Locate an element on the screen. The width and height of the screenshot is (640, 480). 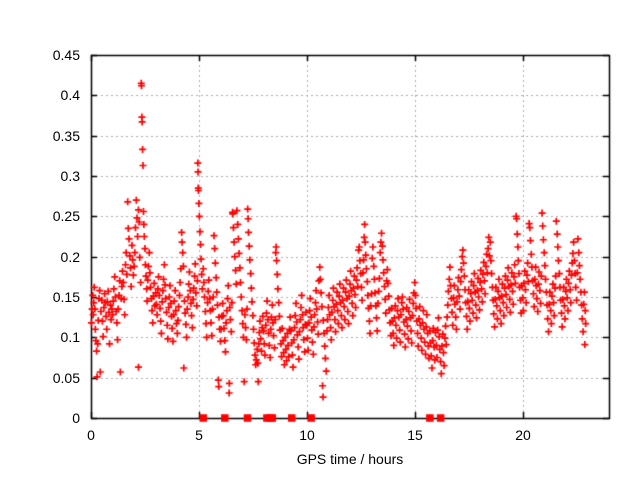
y-tick-label: 0.1 is located at coordinates (70, 337).